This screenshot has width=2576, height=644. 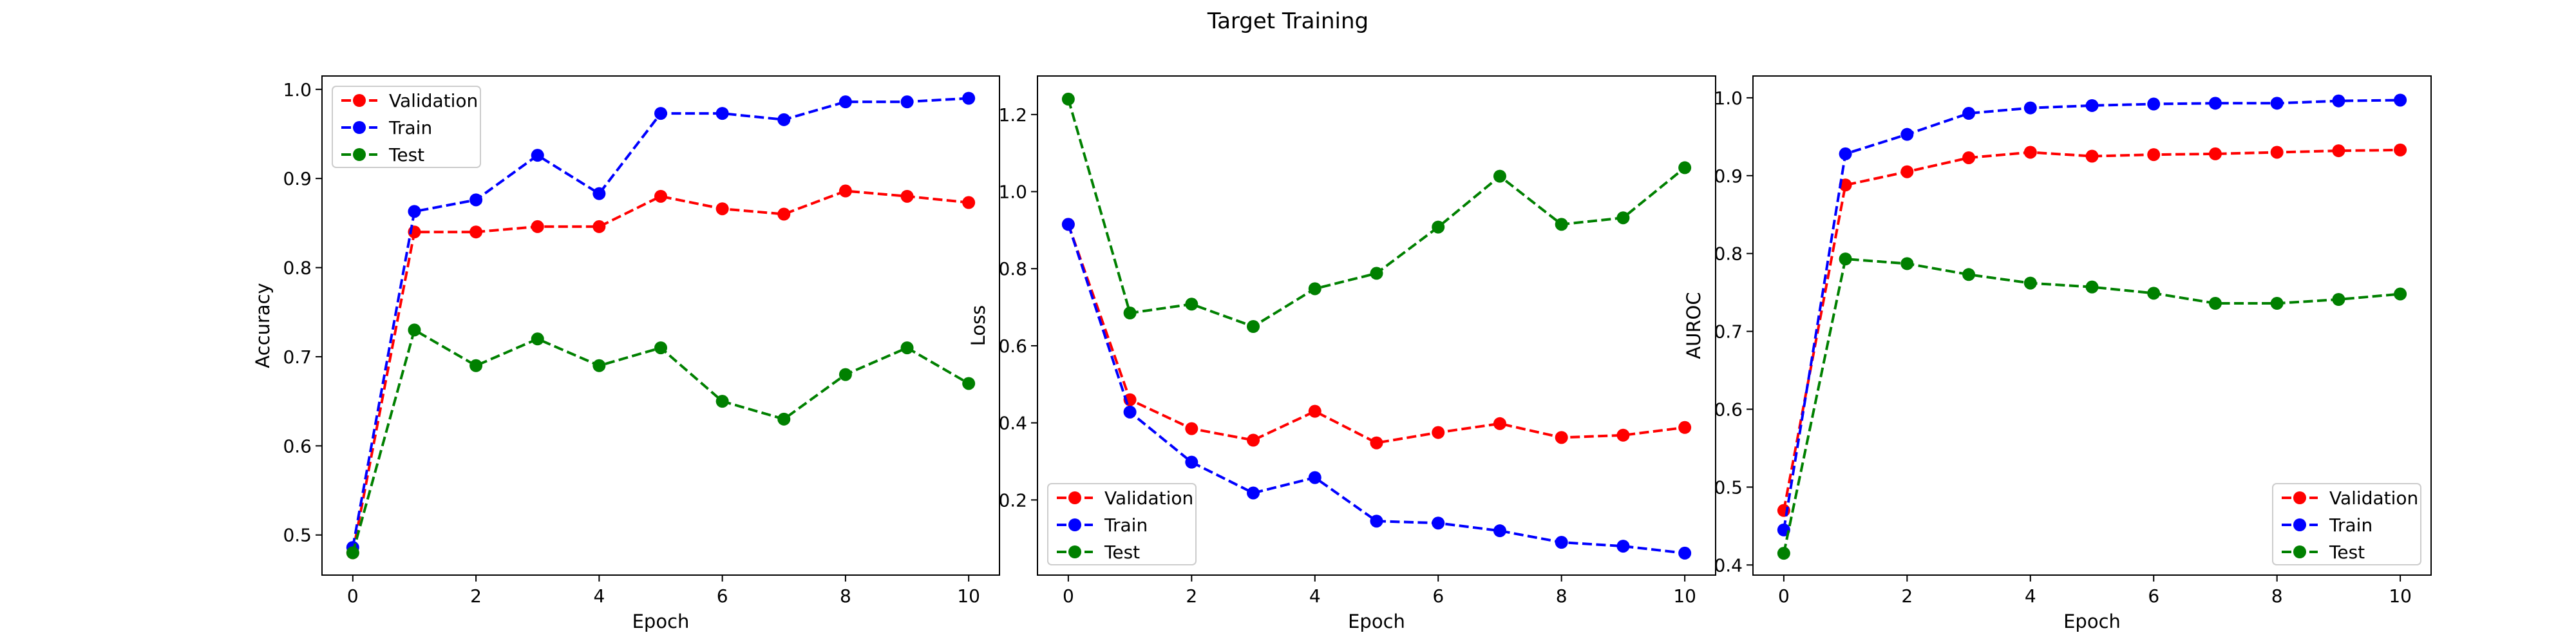 I want to click on x-tick-label: 2, so click(x=1907, y=596).